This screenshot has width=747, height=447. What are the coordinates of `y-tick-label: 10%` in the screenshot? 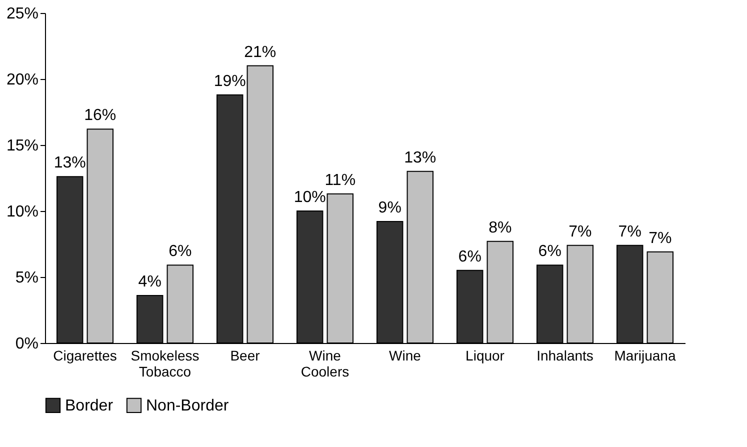 It's located at (22, 212).